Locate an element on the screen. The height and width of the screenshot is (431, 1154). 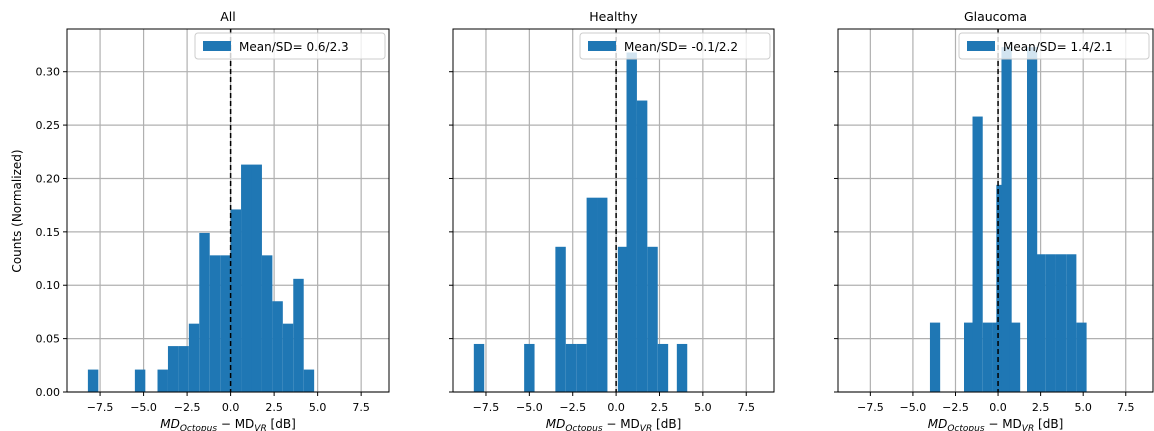
panel-title: Healthy is located at coordinates (613, 16).